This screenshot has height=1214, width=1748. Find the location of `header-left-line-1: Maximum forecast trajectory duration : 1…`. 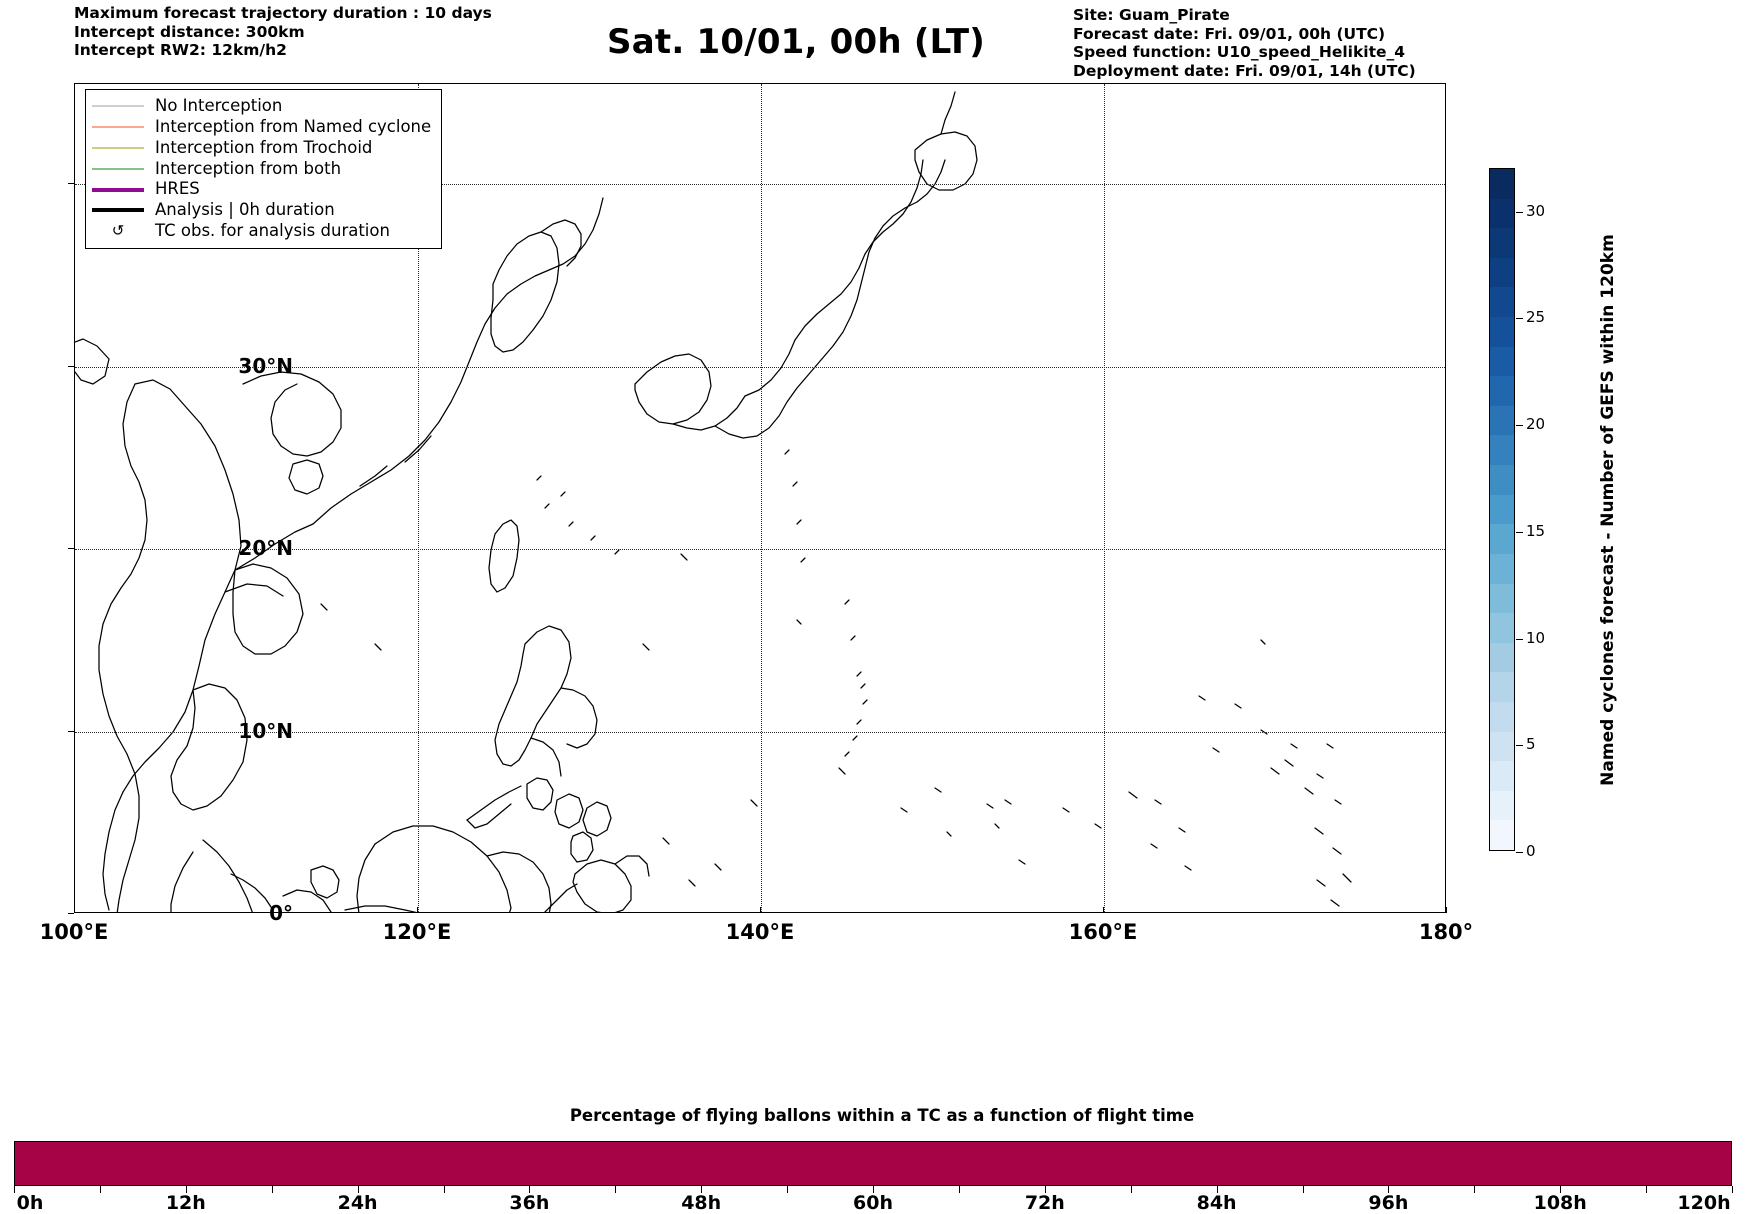

header-left-line-1: Maximum forecast trajectory duration : 1… is located at coordinates (283, 13).